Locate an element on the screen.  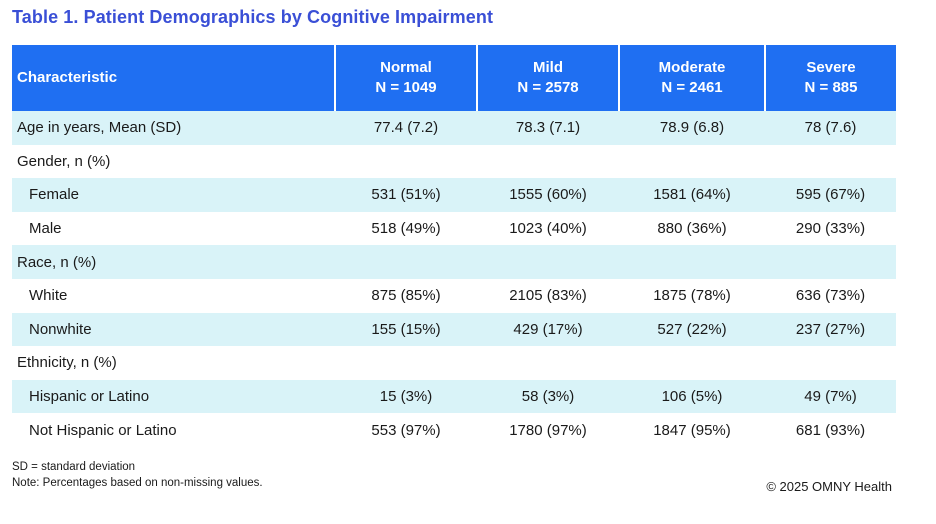
cell-moderate: 1875 (78%) is located at coordinates (692, 296).